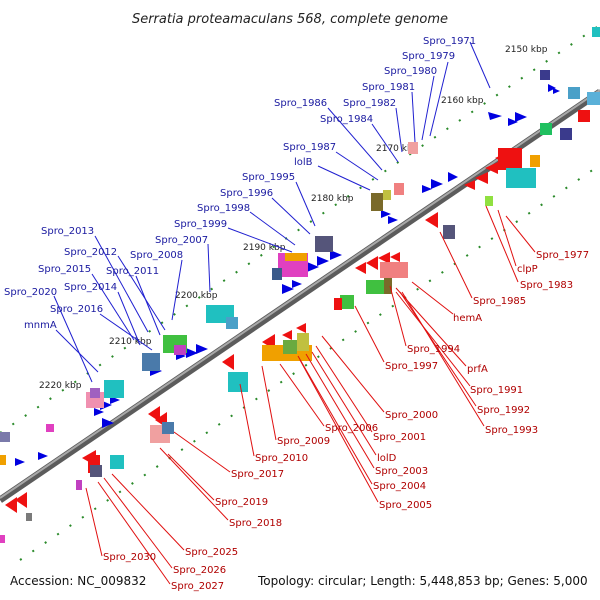 This screenshot has height=600, width=600. What do you see at coordinates (199, 570) in the screenshot?
I see `gene-label: Spro_2026` at bounding box center [199, 570].